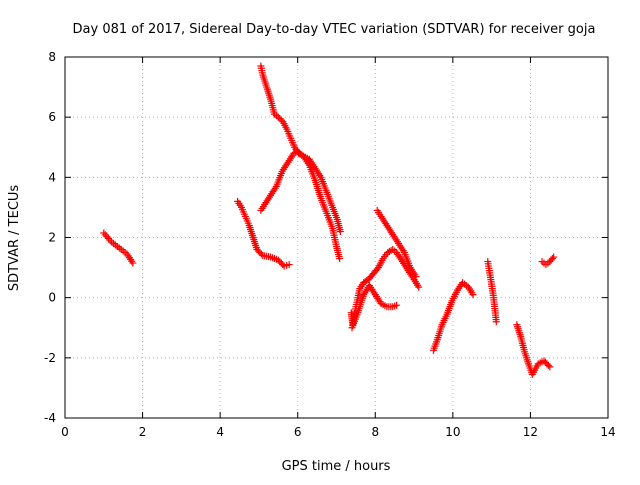 This screenshot has height=485, width=640. I want to click on x-tick-label: 8, so click(375, 432).